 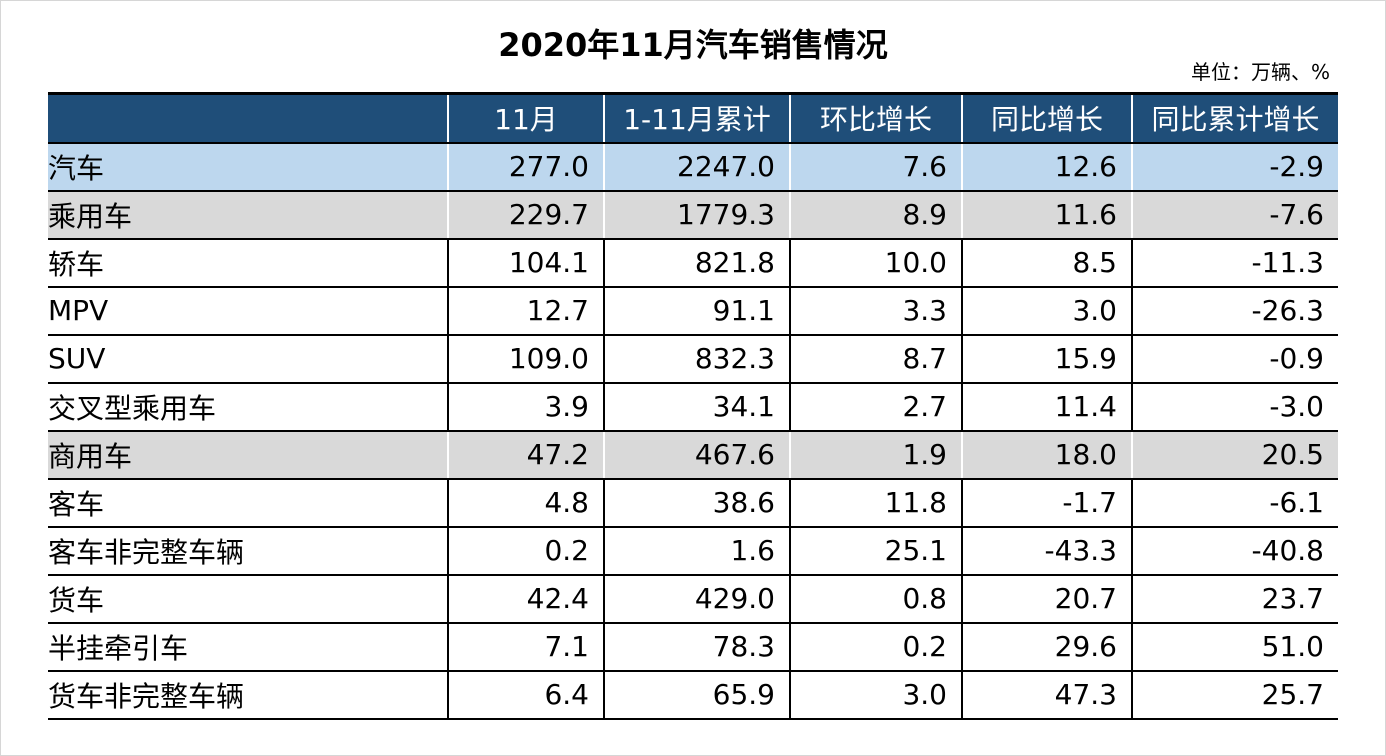 I want to click on cell-mom-growth: 1.9, so click(x=875, y=455).